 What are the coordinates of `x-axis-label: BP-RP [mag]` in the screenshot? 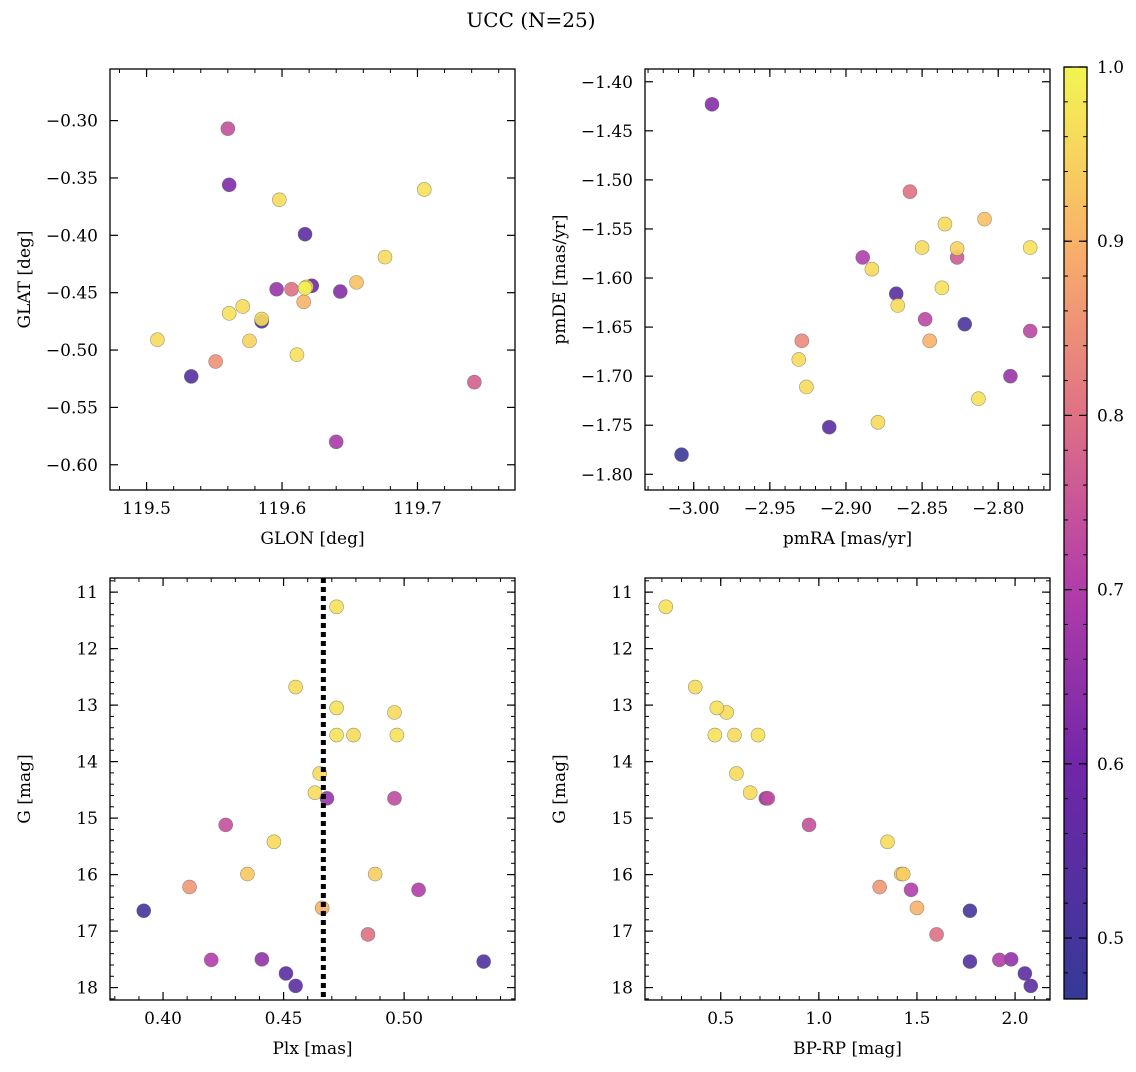 It's located at (847, 1049).